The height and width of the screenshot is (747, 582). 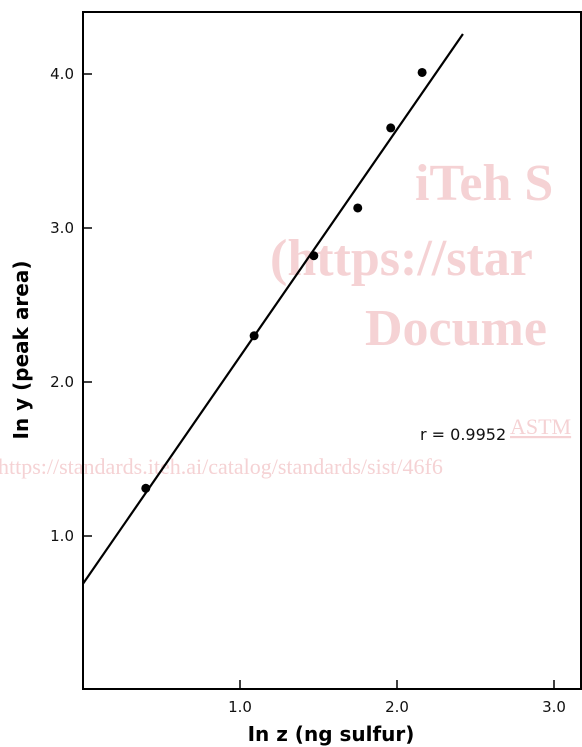 I want to click on watermark-line-3: Docume, so click(x=456, y=328).